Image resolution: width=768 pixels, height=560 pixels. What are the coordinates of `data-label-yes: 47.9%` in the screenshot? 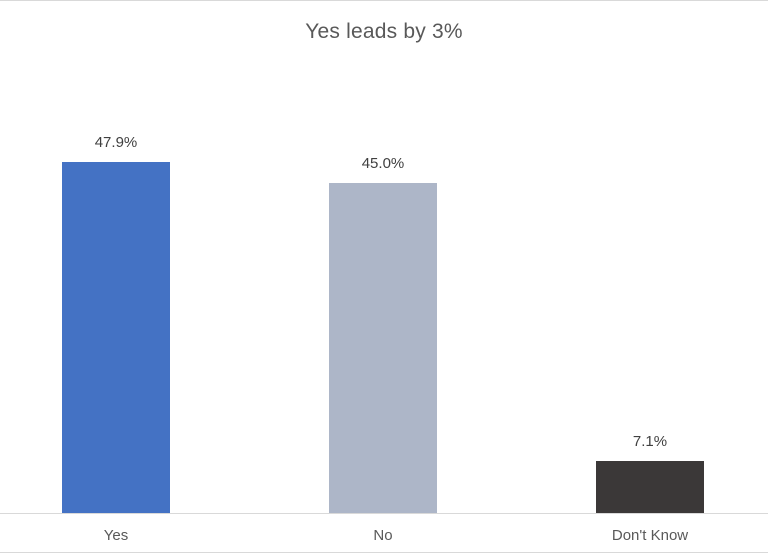 It's located at (116, 142).